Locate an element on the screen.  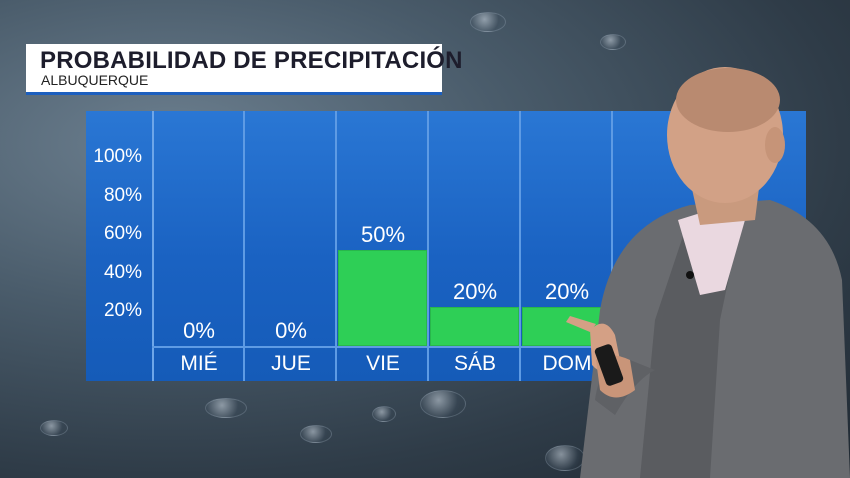
baseline is located at coordinates (479, 347).